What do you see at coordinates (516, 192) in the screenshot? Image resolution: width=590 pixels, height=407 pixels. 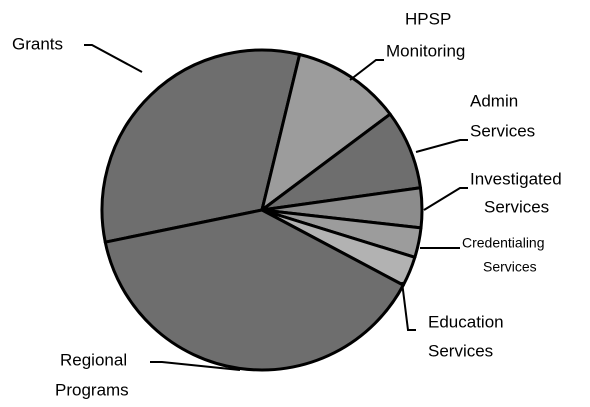 I see `slice-label: Investigated Services` at bounding box center [516, 192].